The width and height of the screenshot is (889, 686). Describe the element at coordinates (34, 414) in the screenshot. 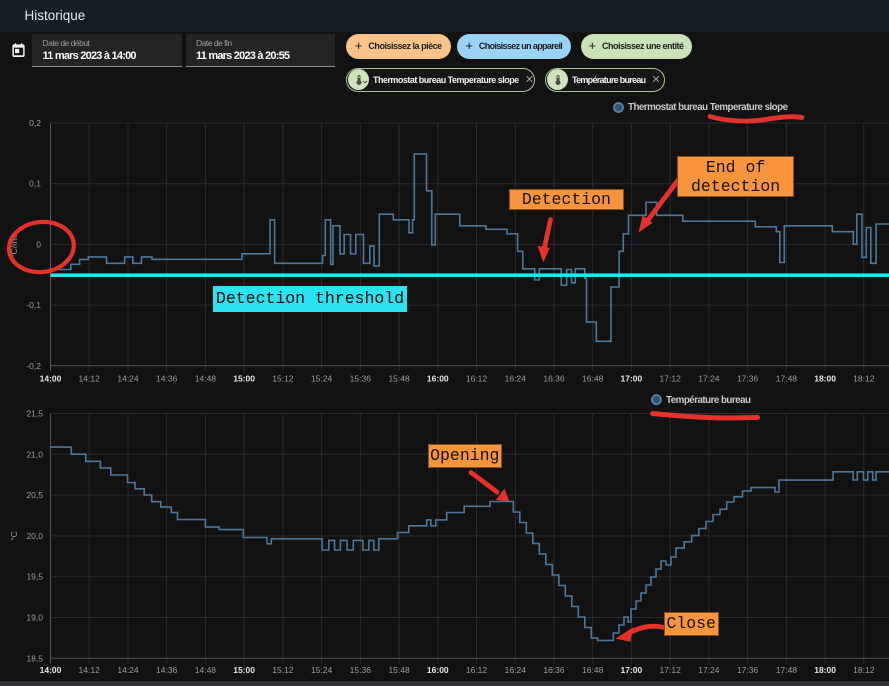

I see `svg-text: 21,5` at that location.